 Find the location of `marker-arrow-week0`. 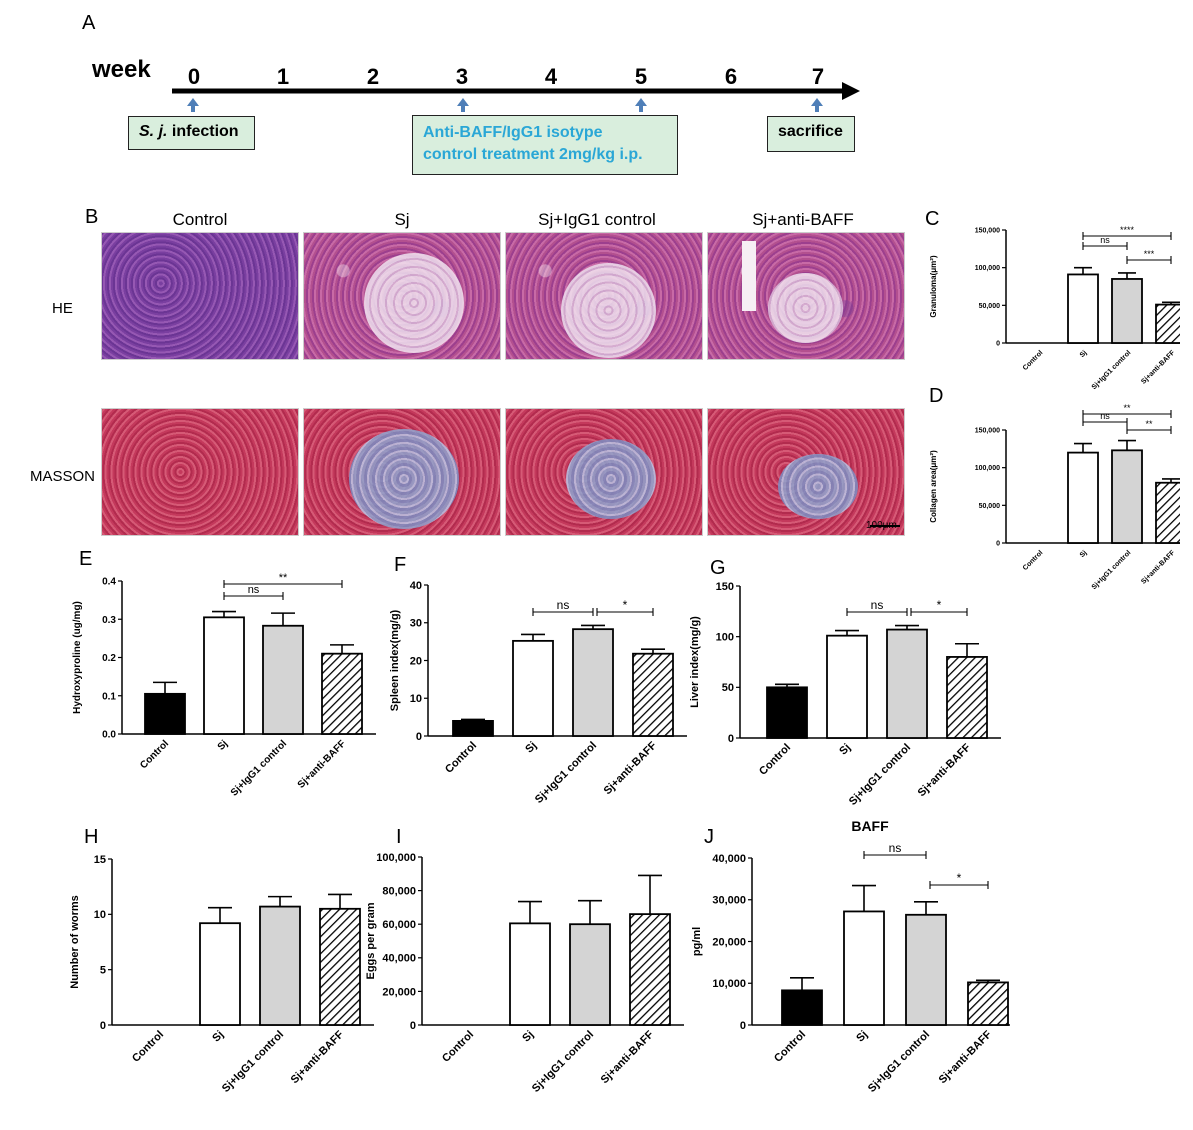

marker-arrow-week0 is located at coordinates (193, 105).